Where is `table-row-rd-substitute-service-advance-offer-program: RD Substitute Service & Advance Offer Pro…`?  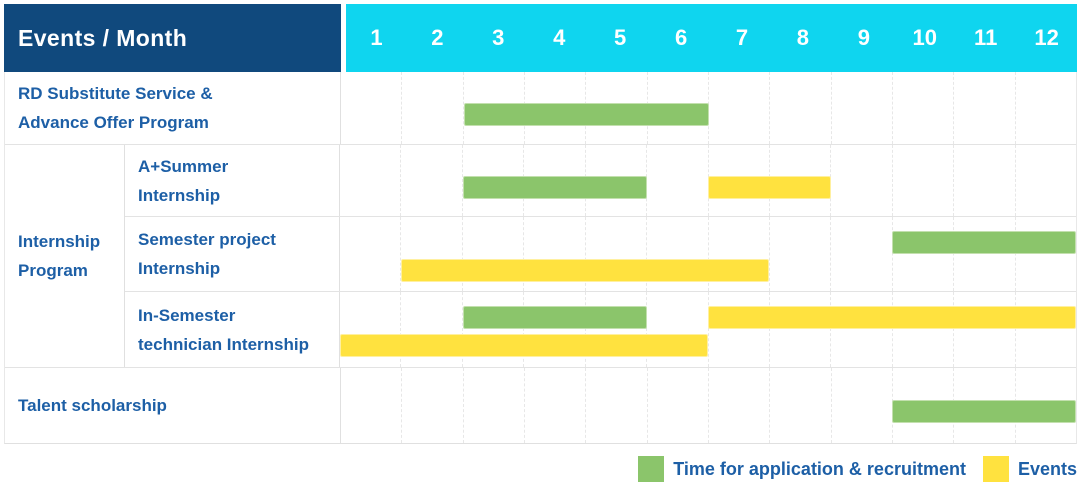 table-row-rd-substitute-service-advance-offer-program: RD Substitute Service & Advance Offer Pro… is located at coordinates (540, 108).